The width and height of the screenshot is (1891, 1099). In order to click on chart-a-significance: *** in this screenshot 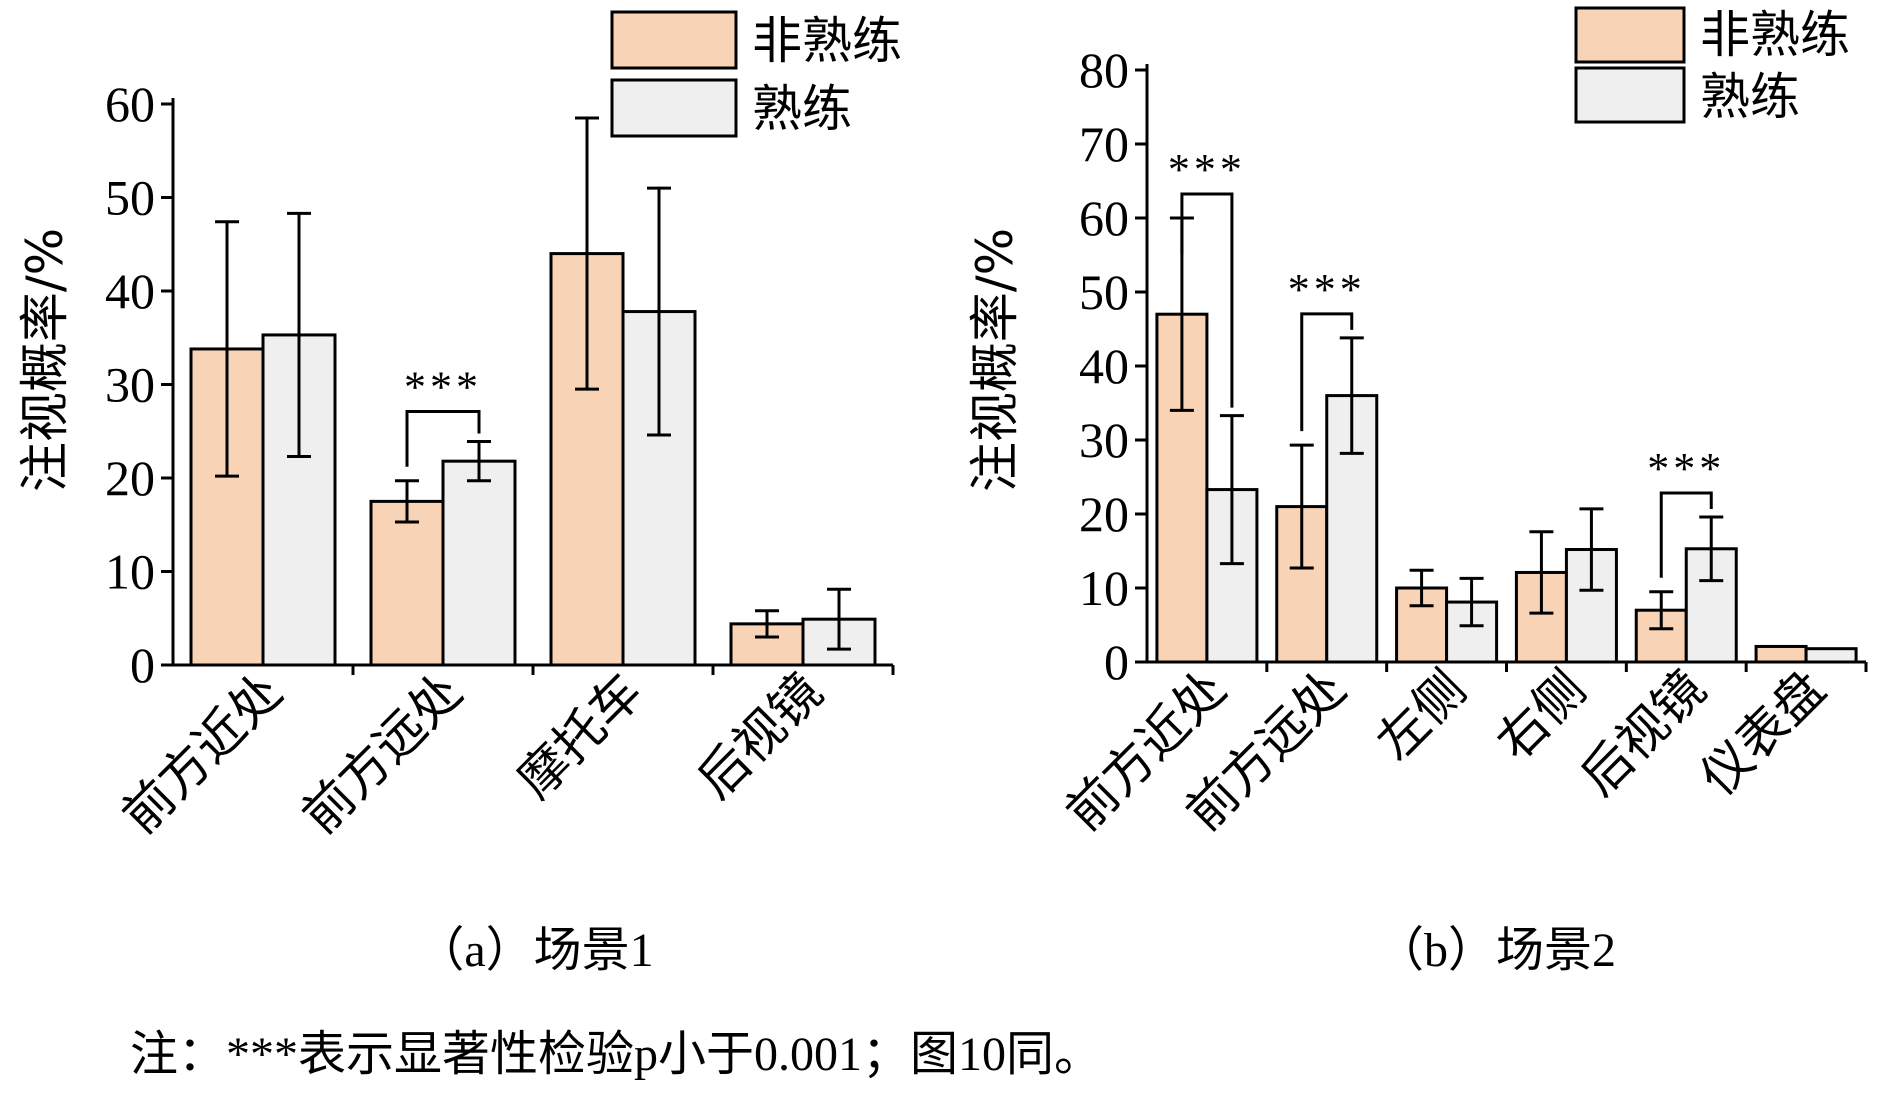, I will do `click(443, 415)`.